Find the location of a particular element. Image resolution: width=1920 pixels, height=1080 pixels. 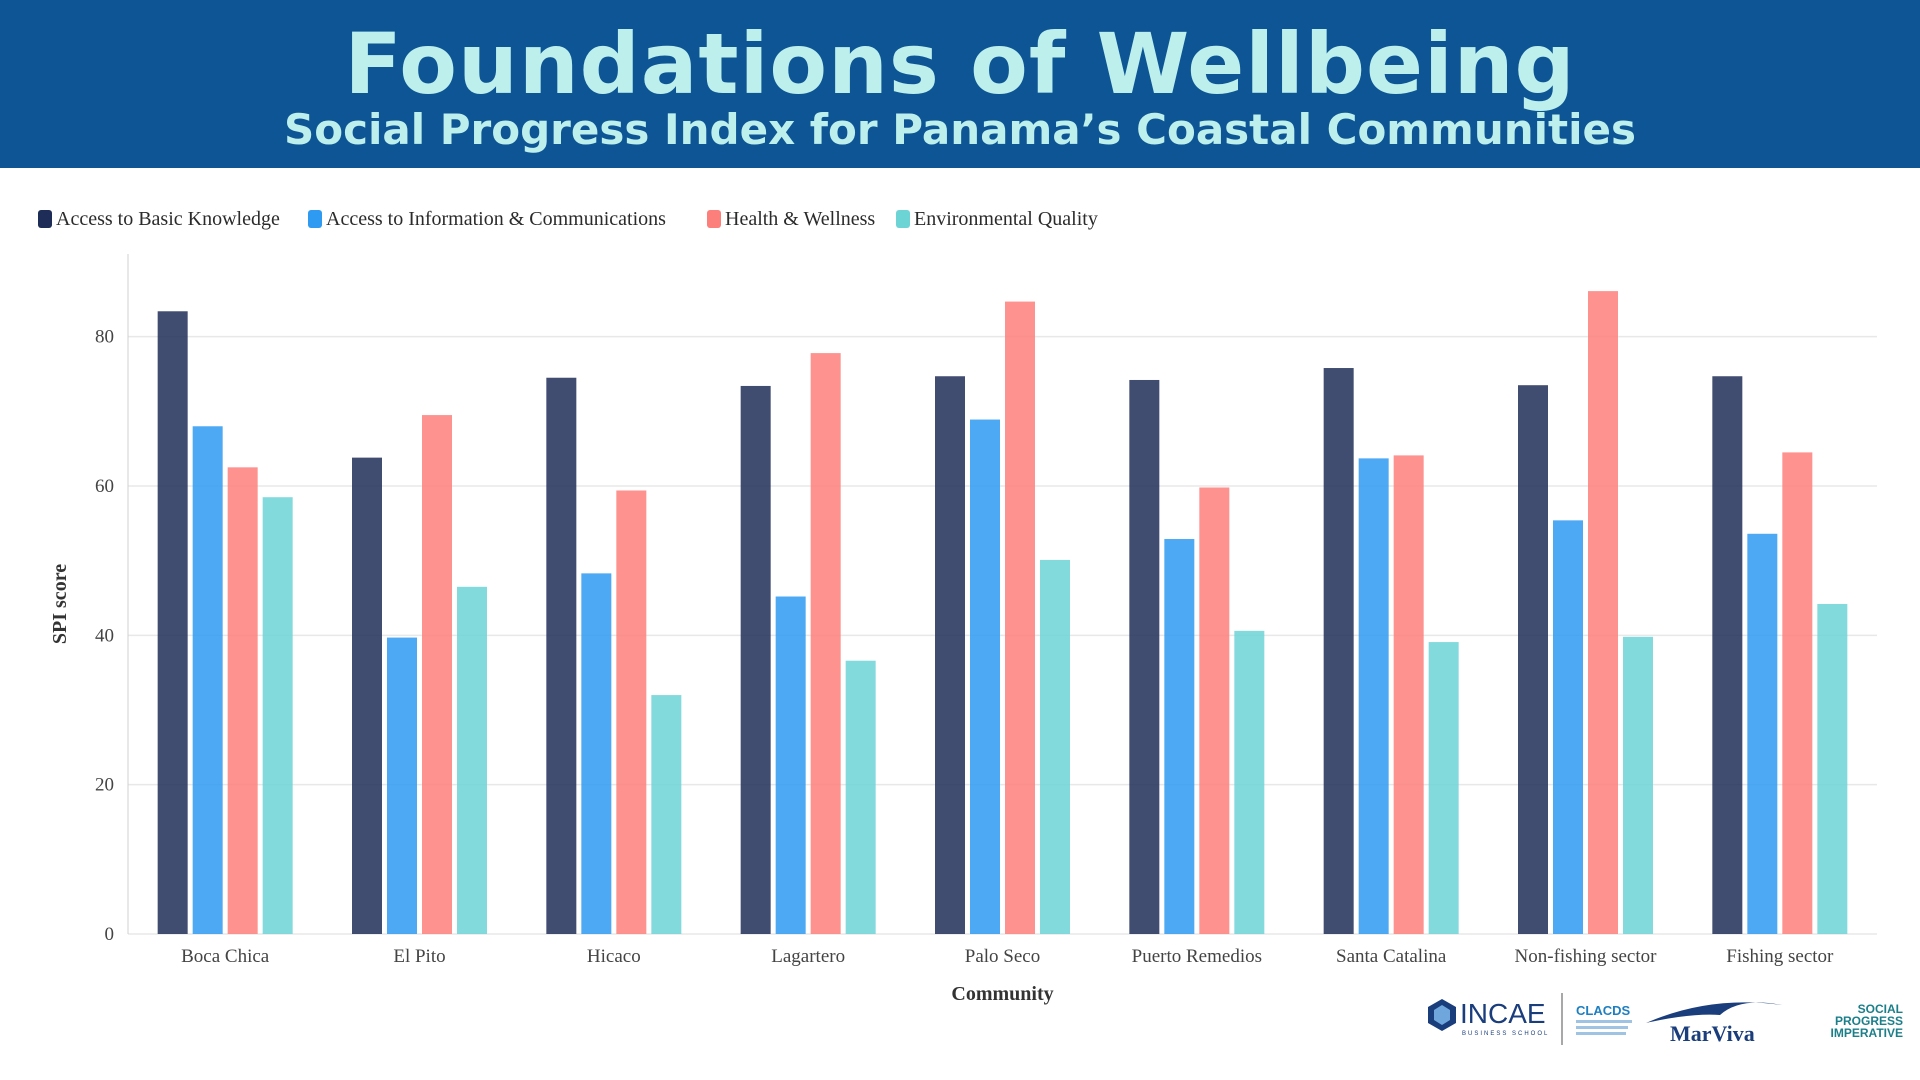

clacds-logo: CLACDS is located at coordinates (1604, 1019).